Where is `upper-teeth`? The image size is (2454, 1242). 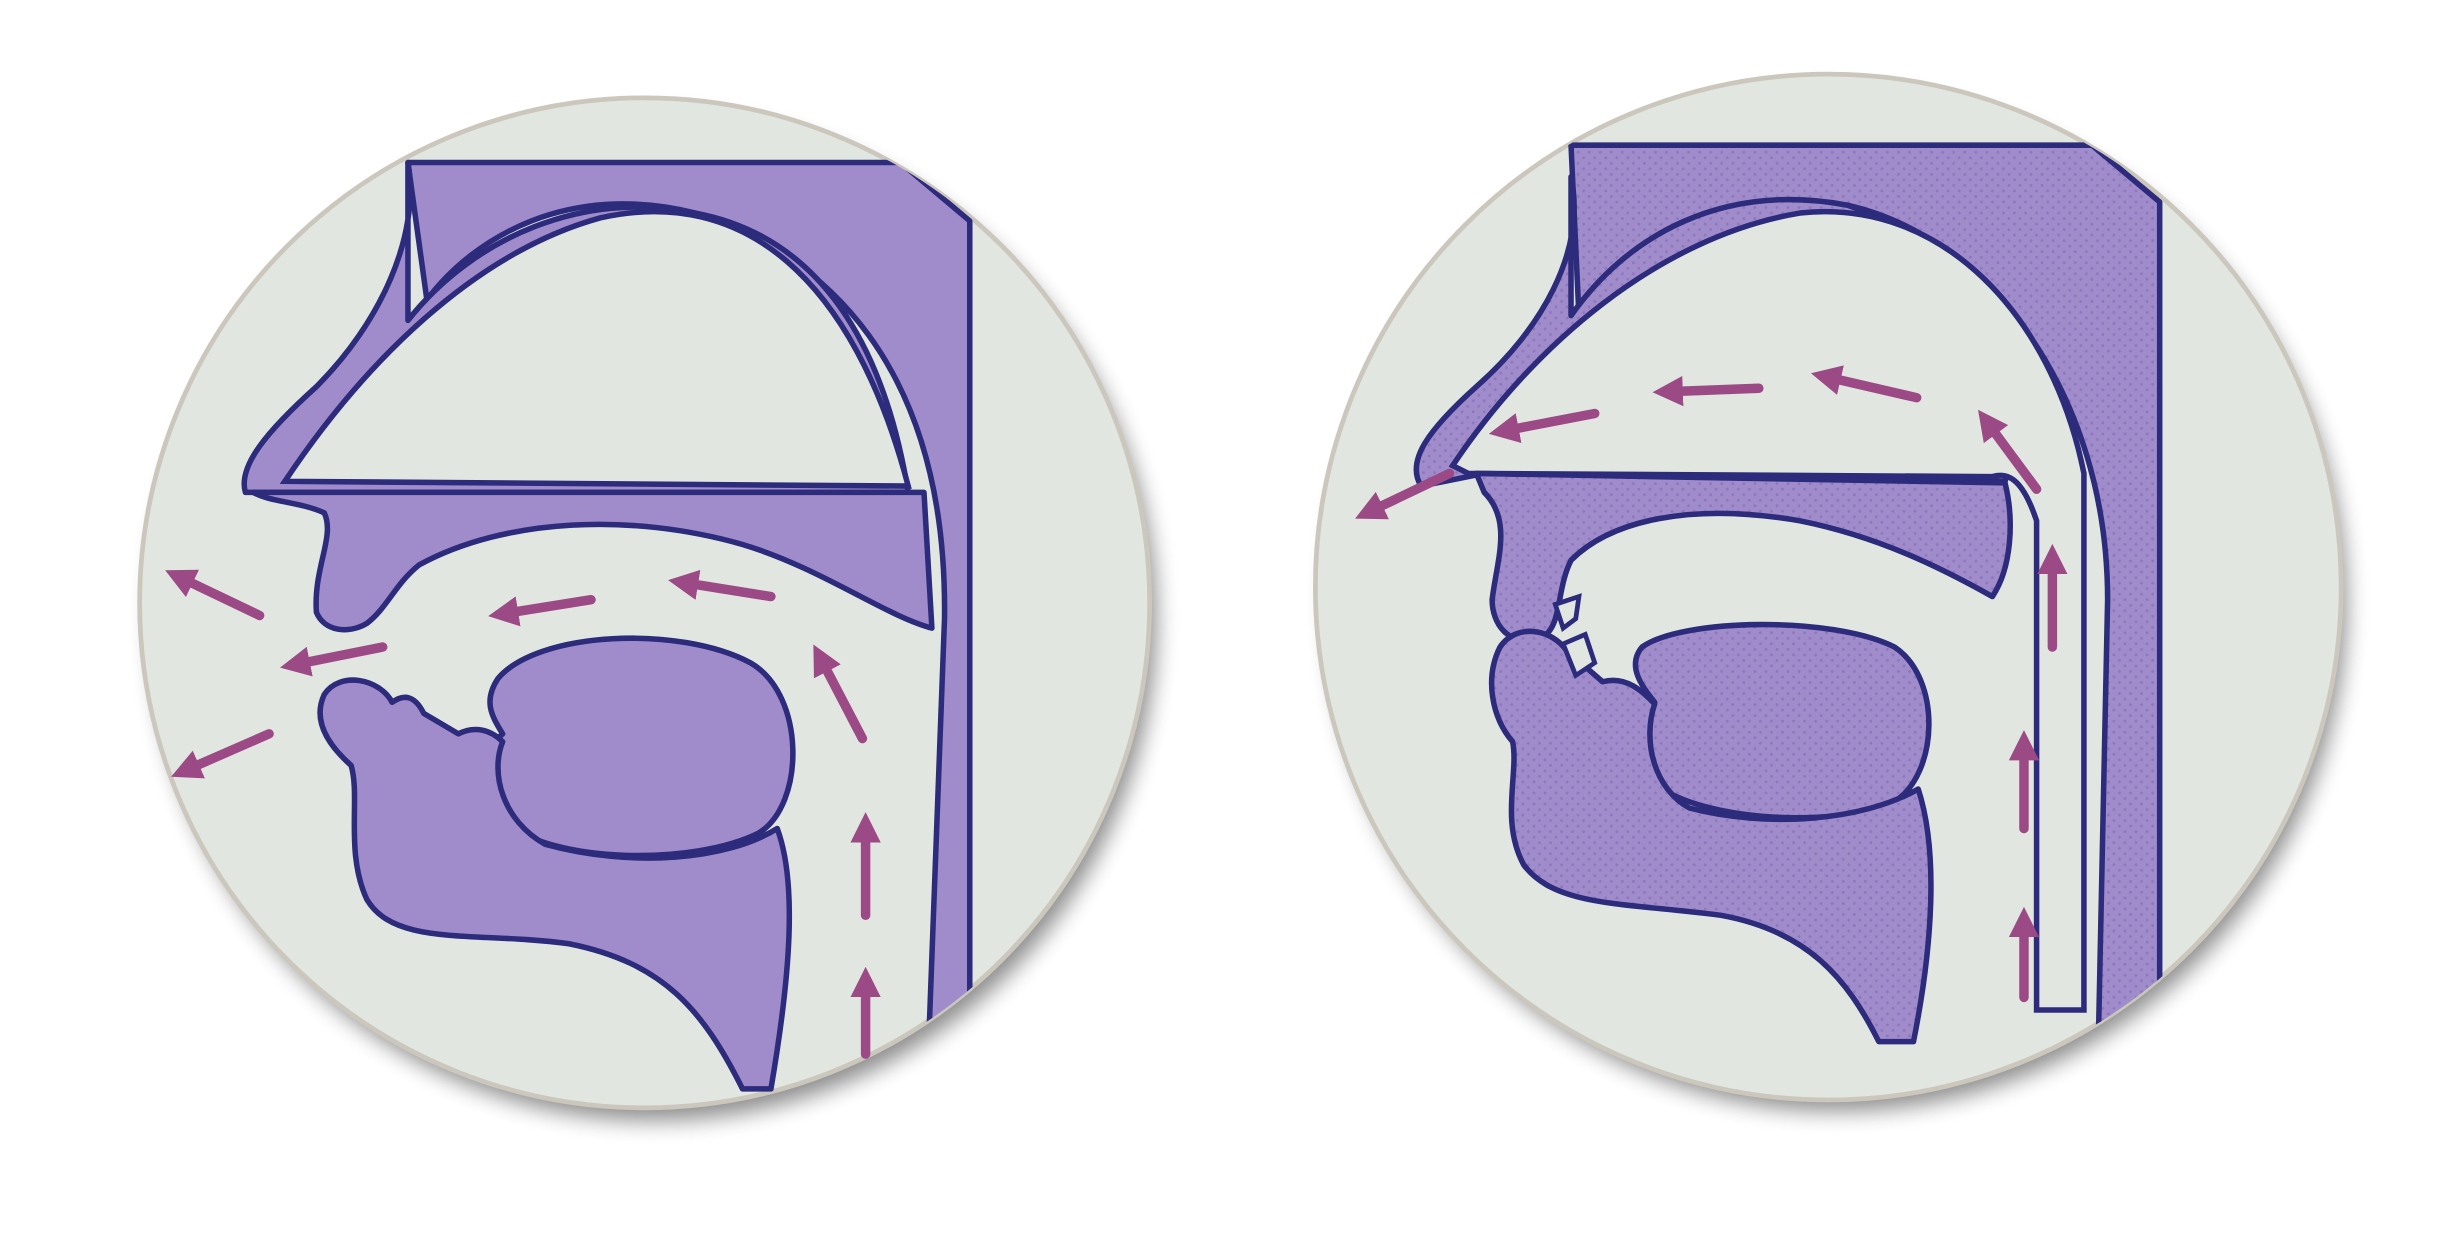
upper-teeth is located at coordinates (1567, 612).